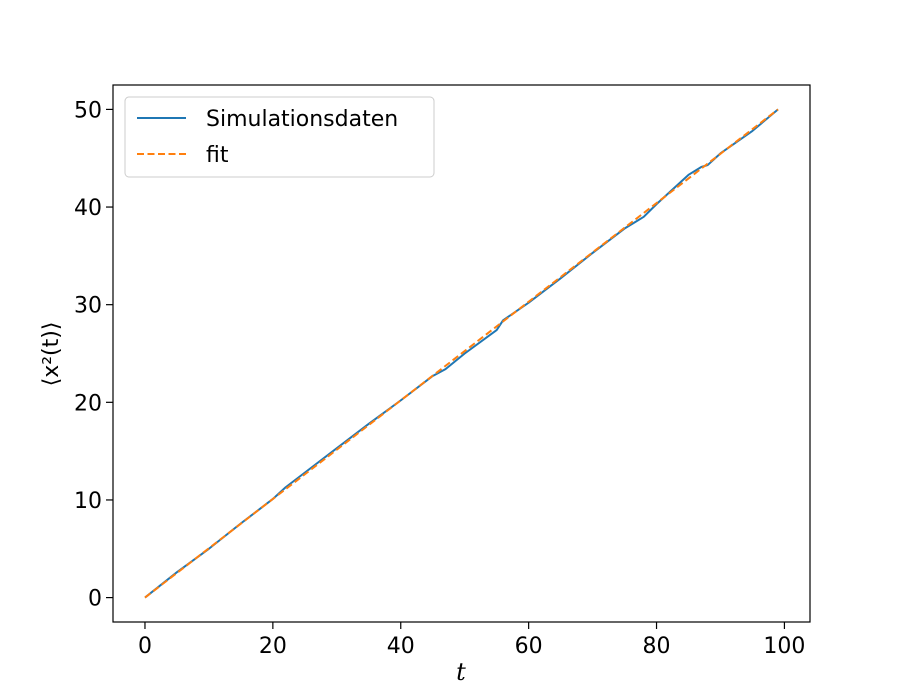 Image resolution: width=900 pixels, height=700 pixels. I want to click on y-tick-label: 50, so click(88, 110).